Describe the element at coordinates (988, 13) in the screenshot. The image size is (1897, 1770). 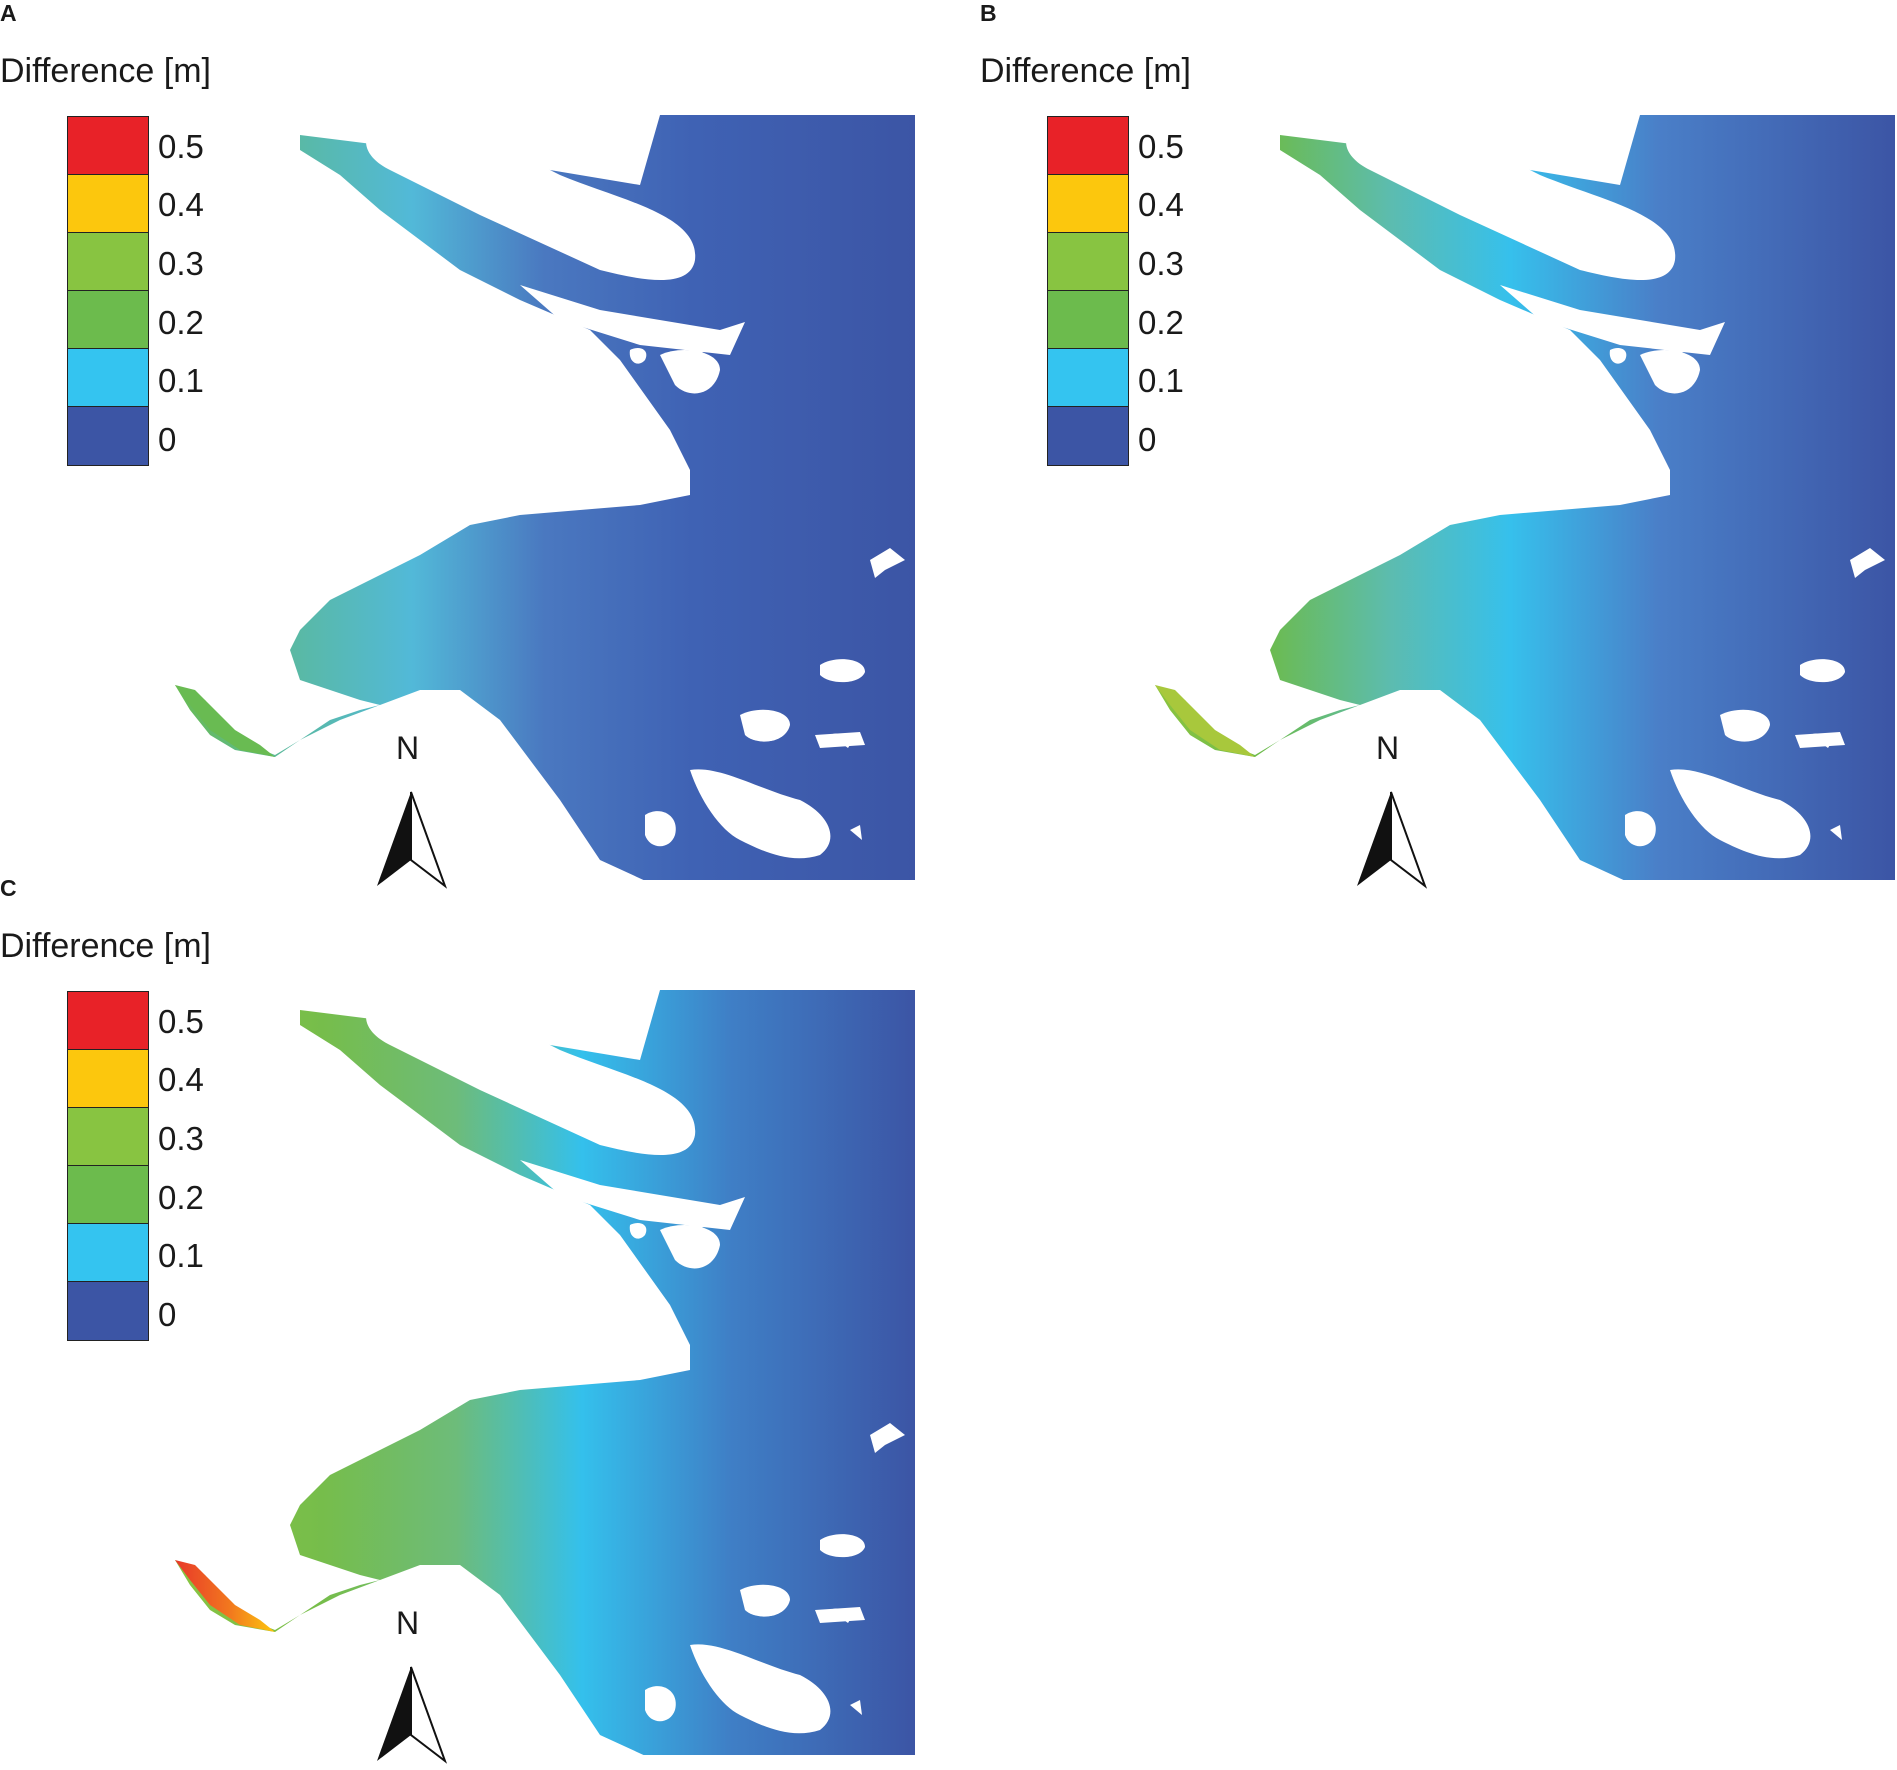
I see `panel-label: B` at that location.